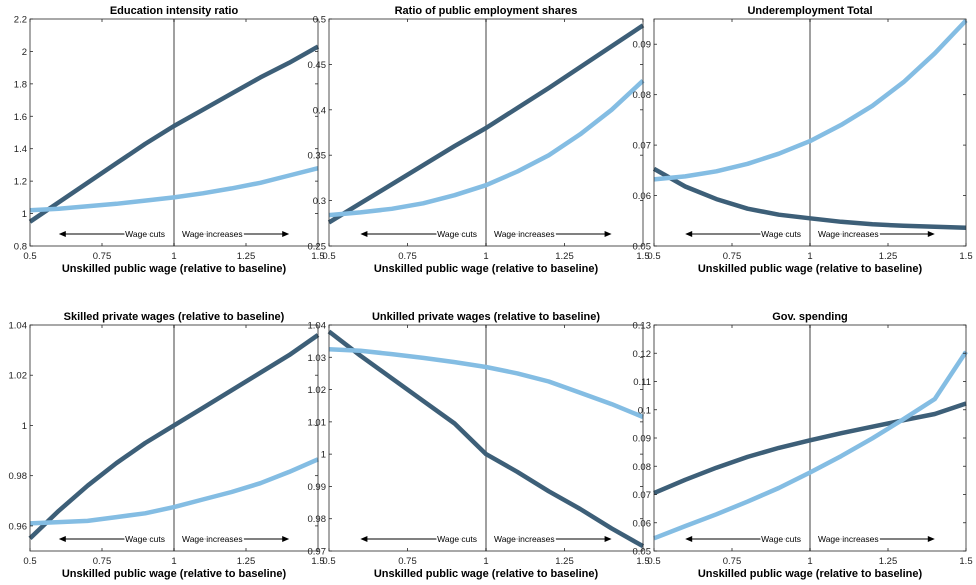  What do you see at coordinates (20, 247) in the screenshot?
I see `y-tick-label: 0.8` at bounding box center [20, 247].